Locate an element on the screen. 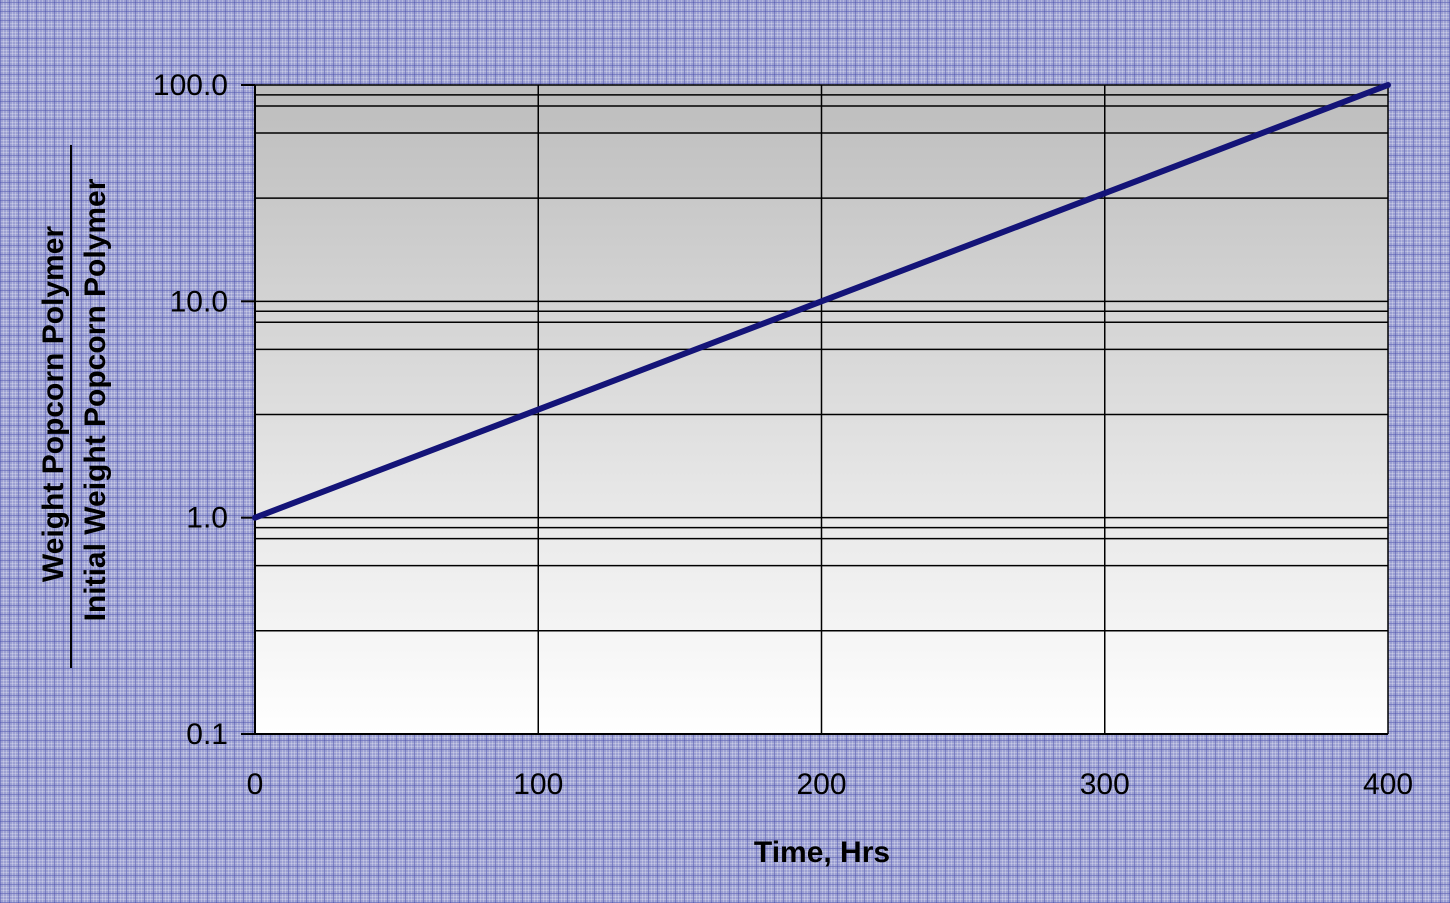  y-tick-label: 0.1 is located at coordinates (207, 734).